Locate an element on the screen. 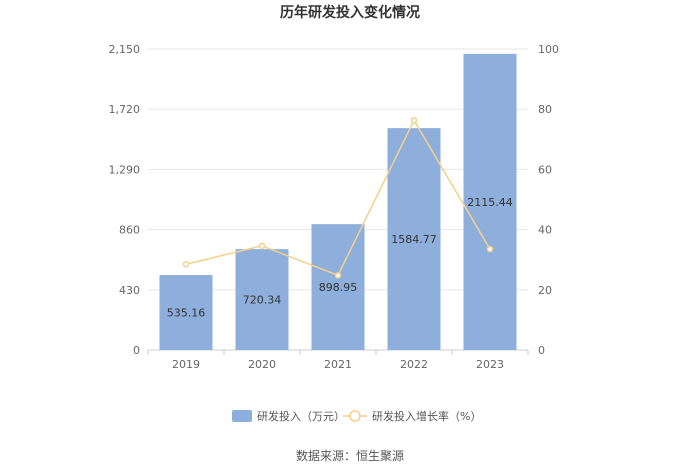 The width and height of the screenshot is (700, 473). bar-value-label: 535.16 is located at coordinates (186, 313).